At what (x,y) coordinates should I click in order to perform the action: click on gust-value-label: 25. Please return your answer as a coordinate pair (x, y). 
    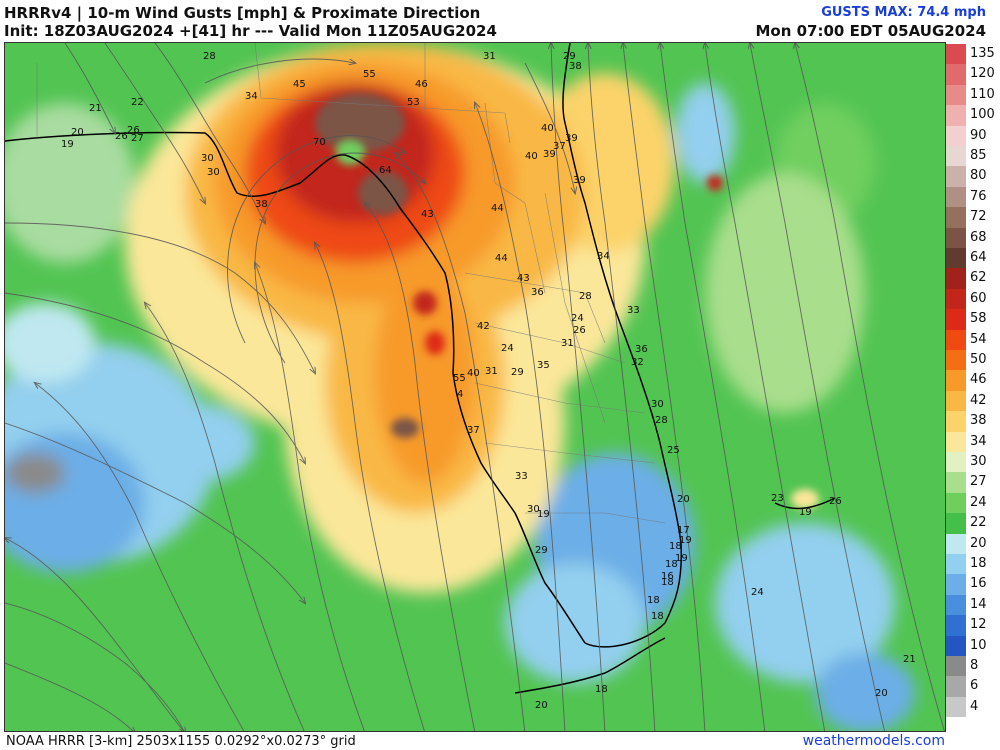
    Looking at the image, I should click on (673, 450).